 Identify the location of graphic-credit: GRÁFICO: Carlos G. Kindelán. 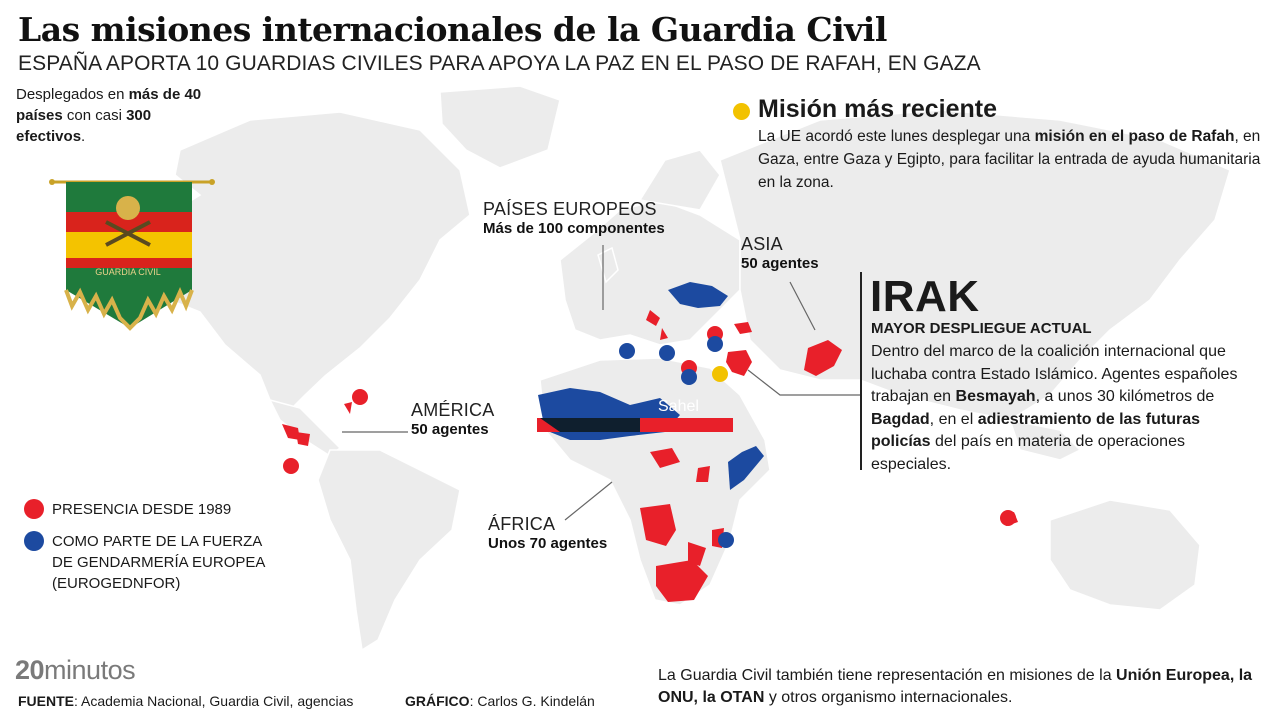
(500, 701).